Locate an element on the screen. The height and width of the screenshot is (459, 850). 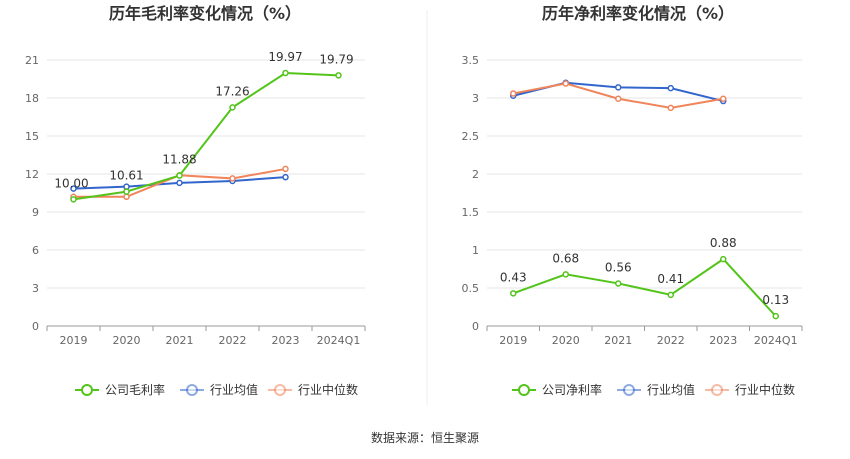
y-tick-label: 1.5 is located at coordinates (471, 212).